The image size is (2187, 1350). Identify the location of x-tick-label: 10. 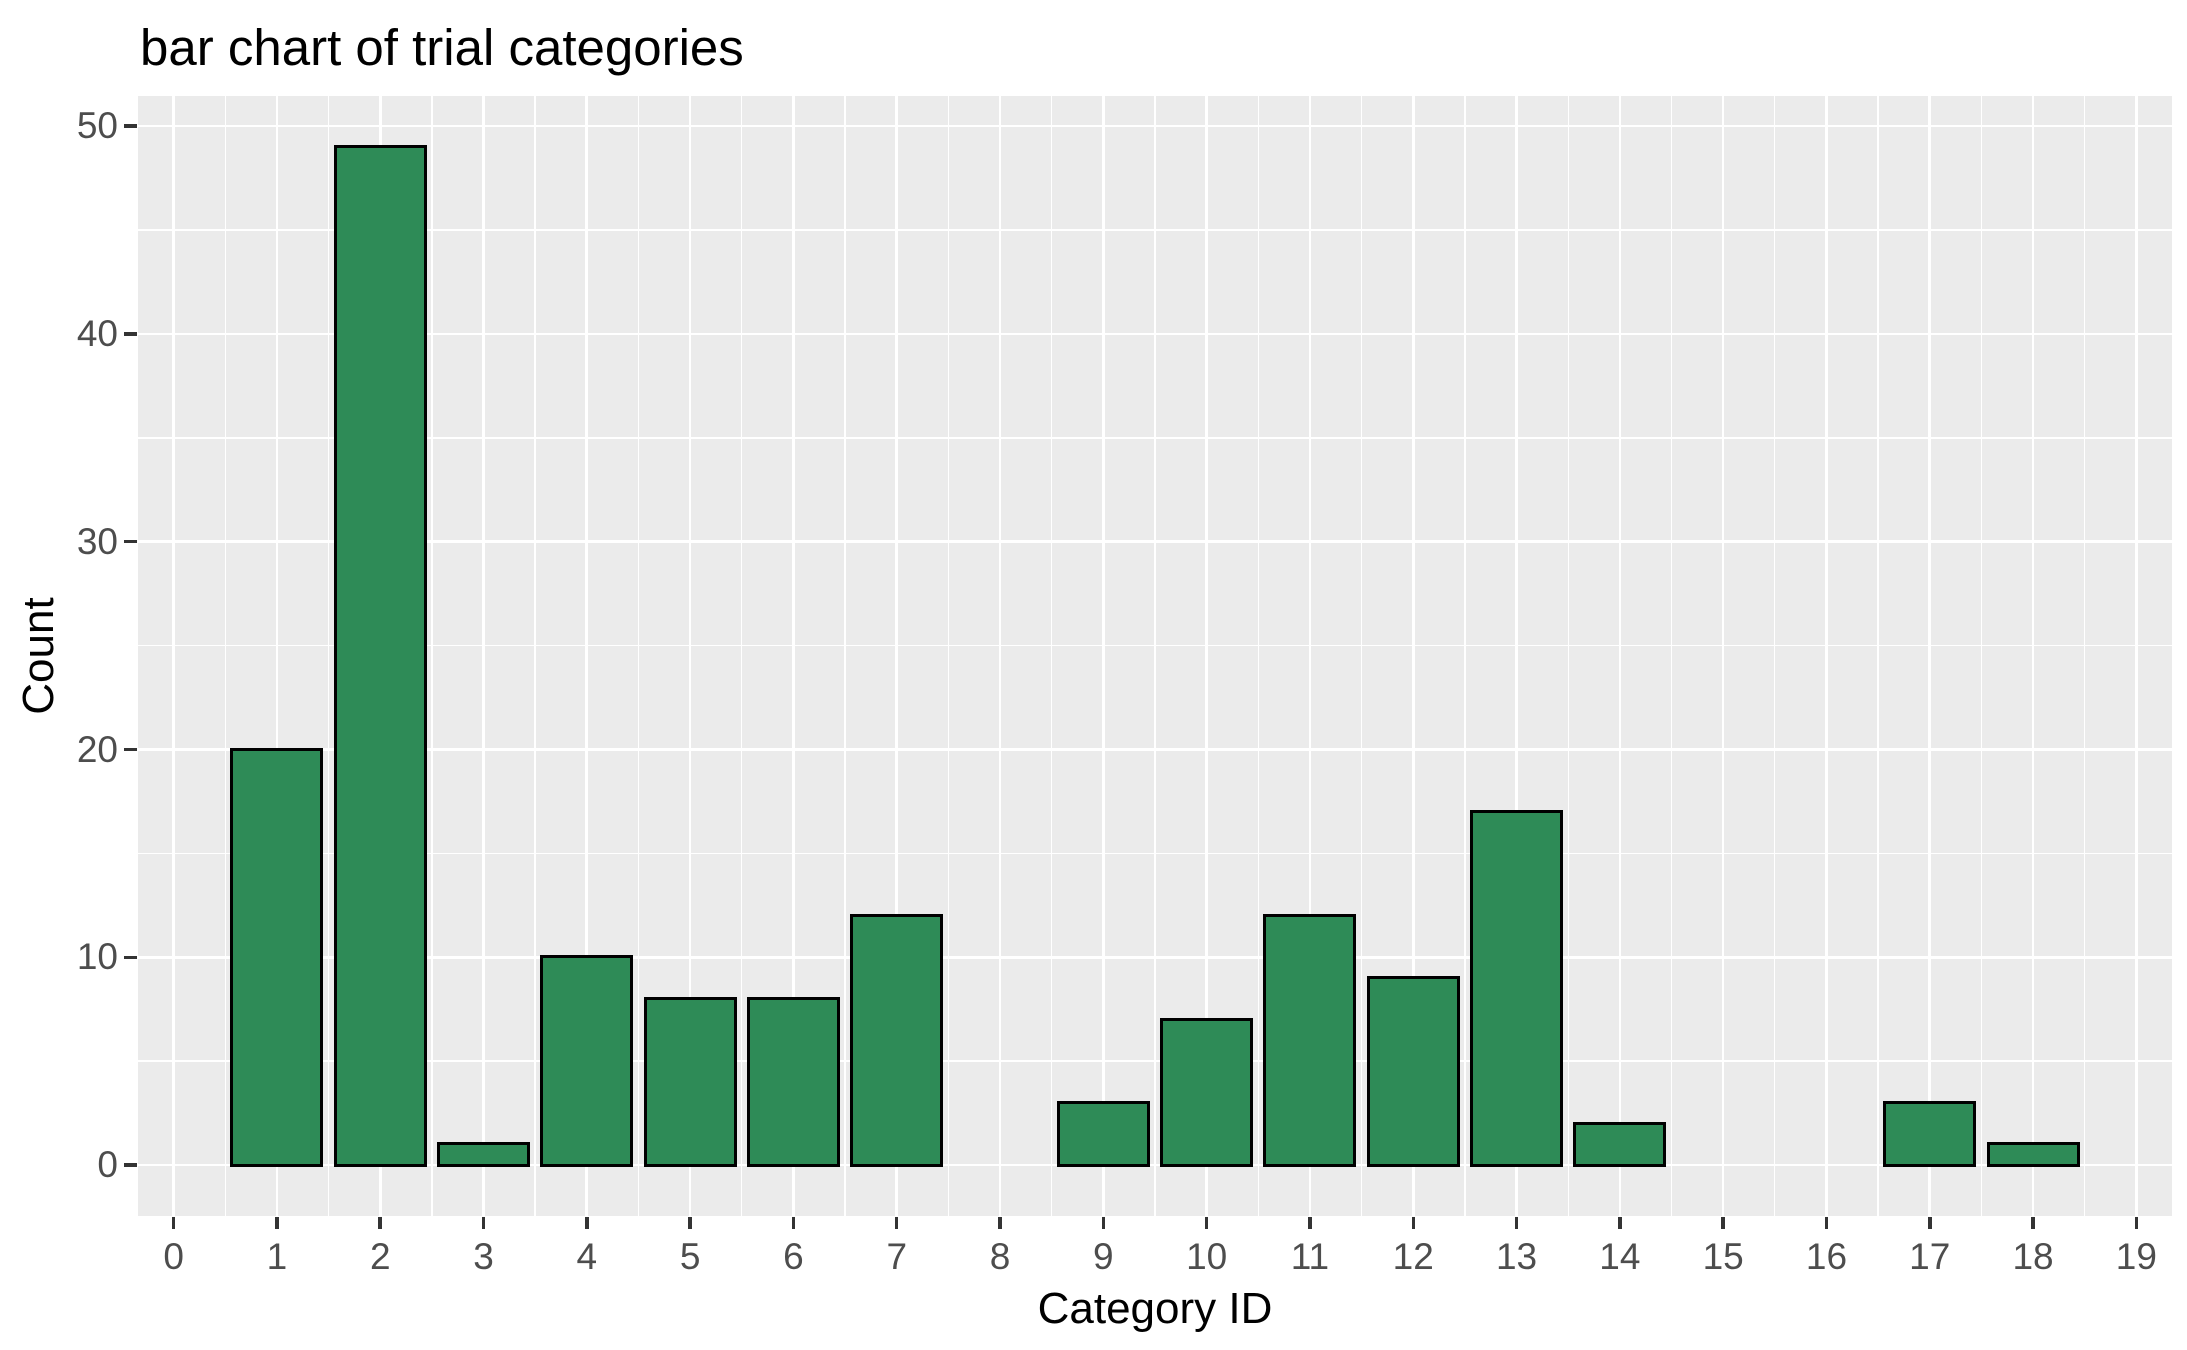
(1207, 1256).